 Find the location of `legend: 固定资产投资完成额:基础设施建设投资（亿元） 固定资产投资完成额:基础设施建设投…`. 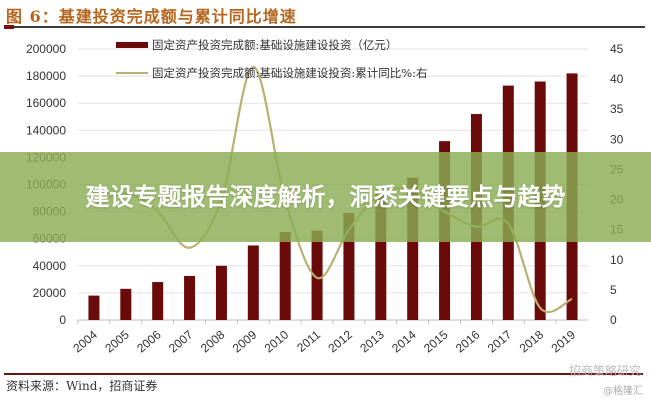

legend: 固定资产投资完成额:基础设施建设投资（亿元） 固定资产投资完成额:基础设施建设投… is located at coordinates (272, 59).